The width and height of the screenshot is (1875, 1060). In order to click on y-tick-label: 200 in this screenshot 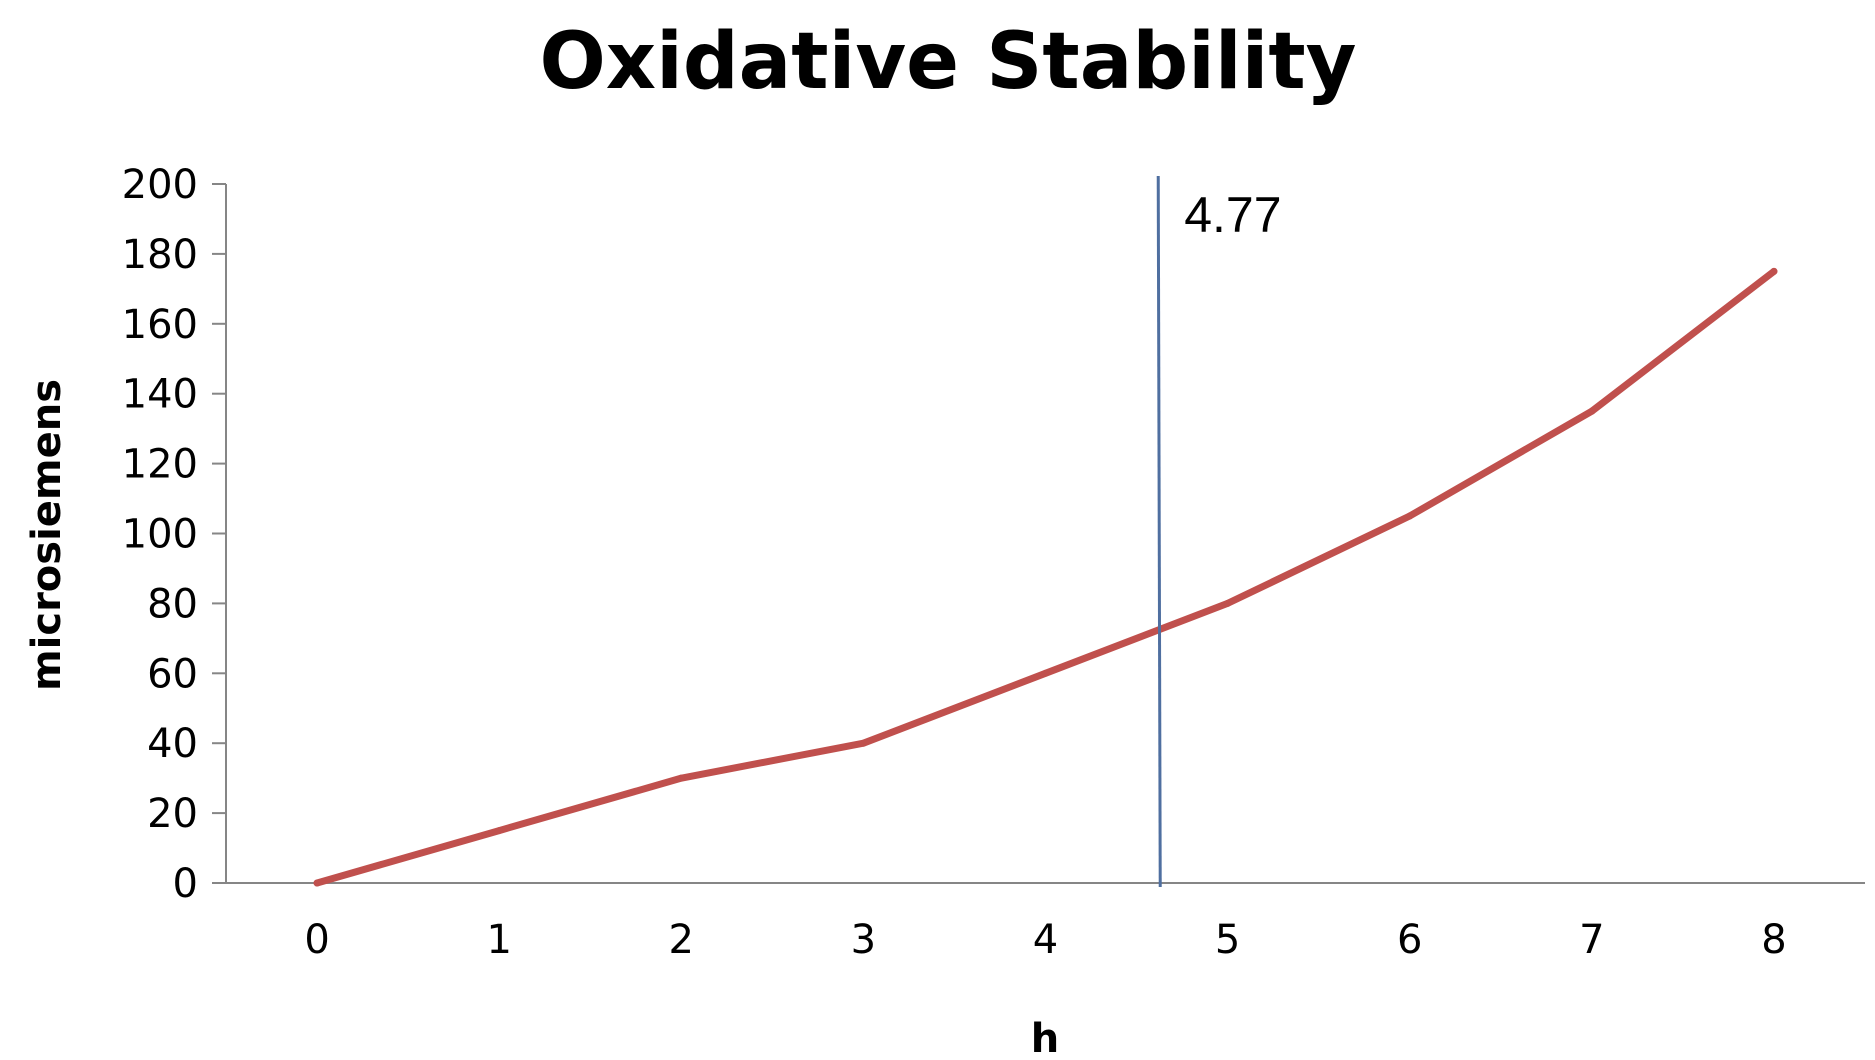, I will do `click(160, 185)`.